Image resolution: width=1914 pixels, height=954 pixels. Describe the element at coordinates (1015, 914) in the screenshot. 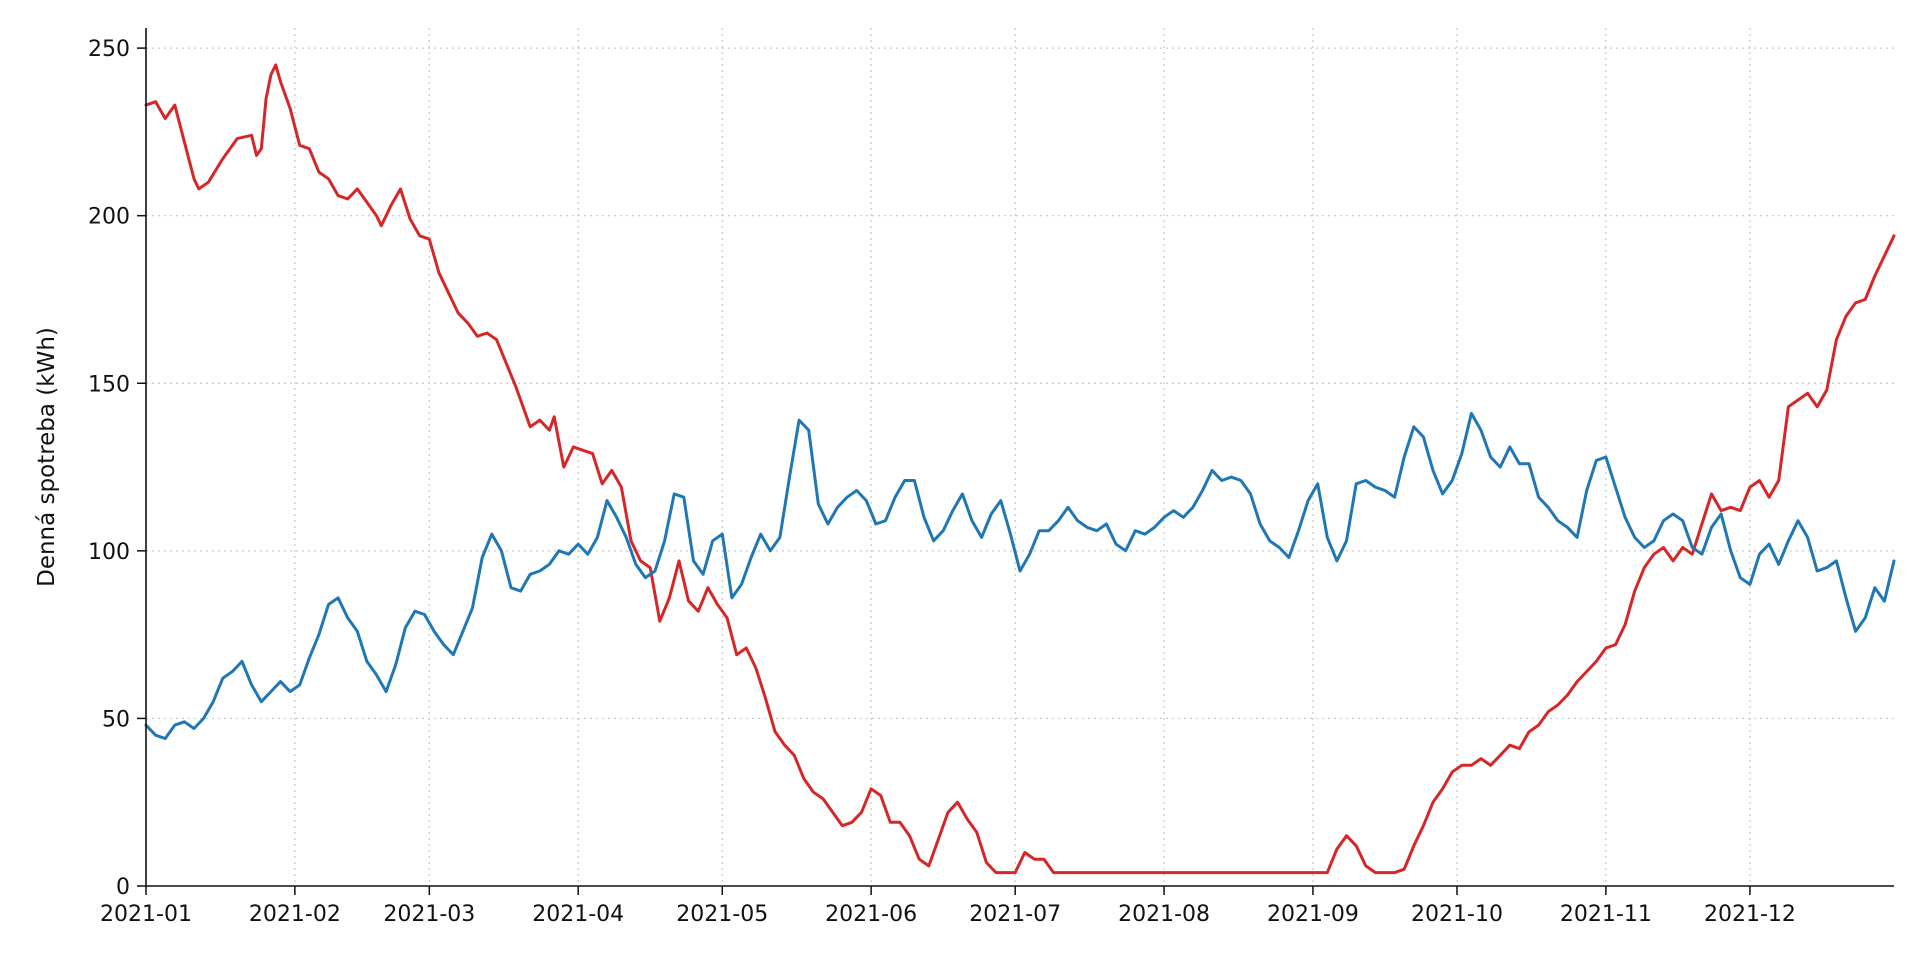

I see `x-tick-label: 2021-07` at that location.